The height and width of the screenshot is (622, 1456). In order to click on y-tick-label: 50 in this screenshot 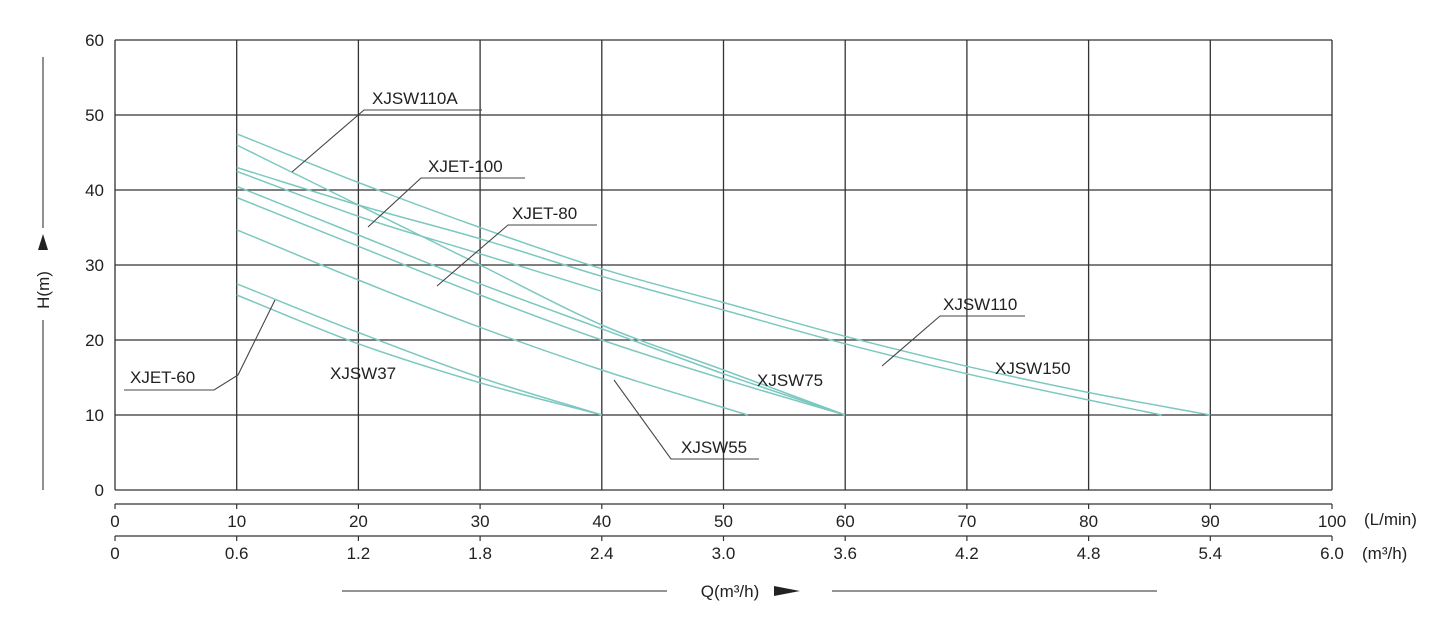, I will do `click(94, 115)`.